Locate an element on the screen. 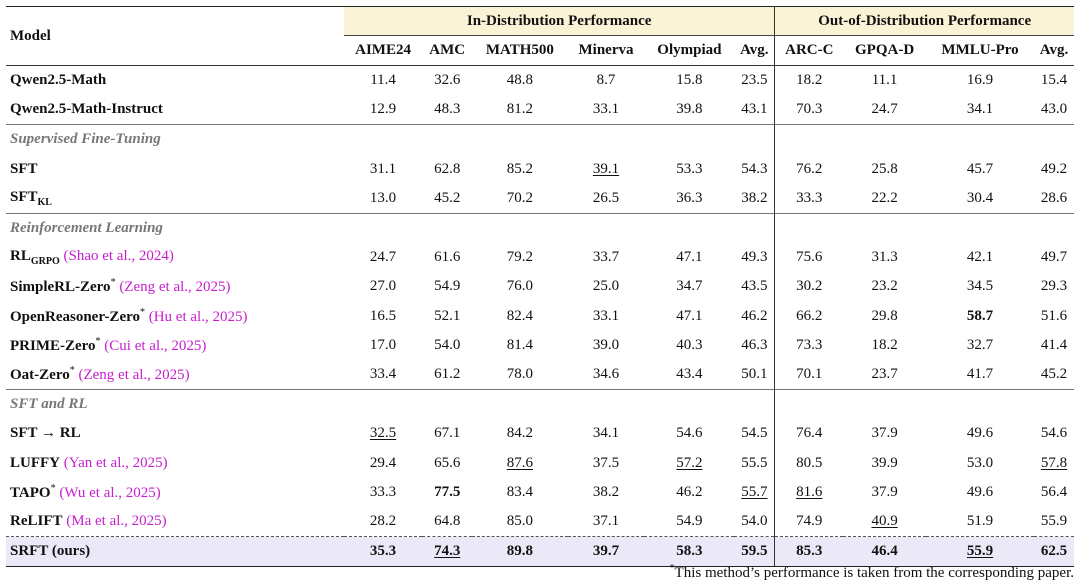  value-cell: 56.4 is located at coordinates (1054, 492).